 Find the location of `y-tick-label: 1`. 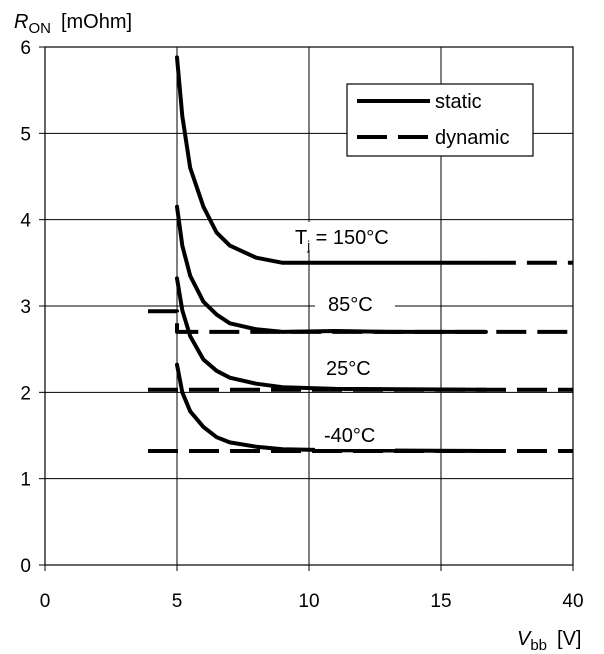

y-tick-label: 1 is located at coordinates (25, 480).